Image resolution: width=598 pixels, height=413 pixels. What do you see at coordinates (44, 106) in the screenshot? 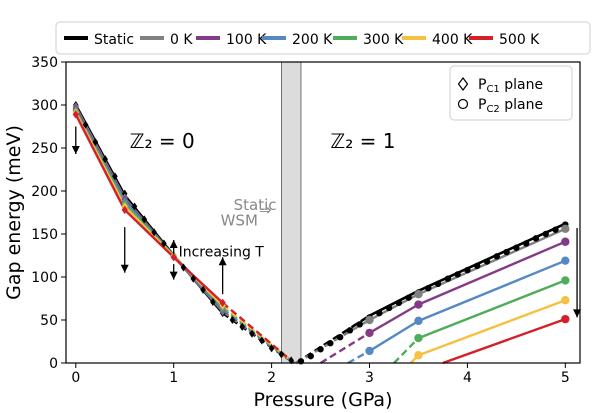
I see `y-tick-label: 300` at bounding box center [44, 106].